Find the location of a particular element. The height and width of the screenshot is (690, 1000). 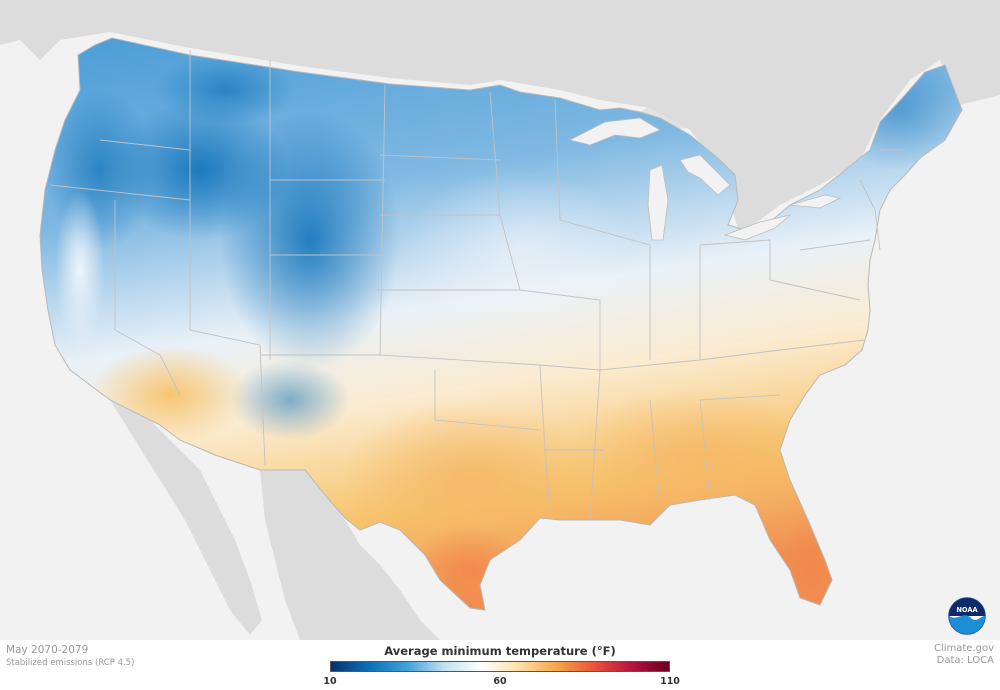

time-period-label: May 2070-2079 is located at coordinates (47, 650).